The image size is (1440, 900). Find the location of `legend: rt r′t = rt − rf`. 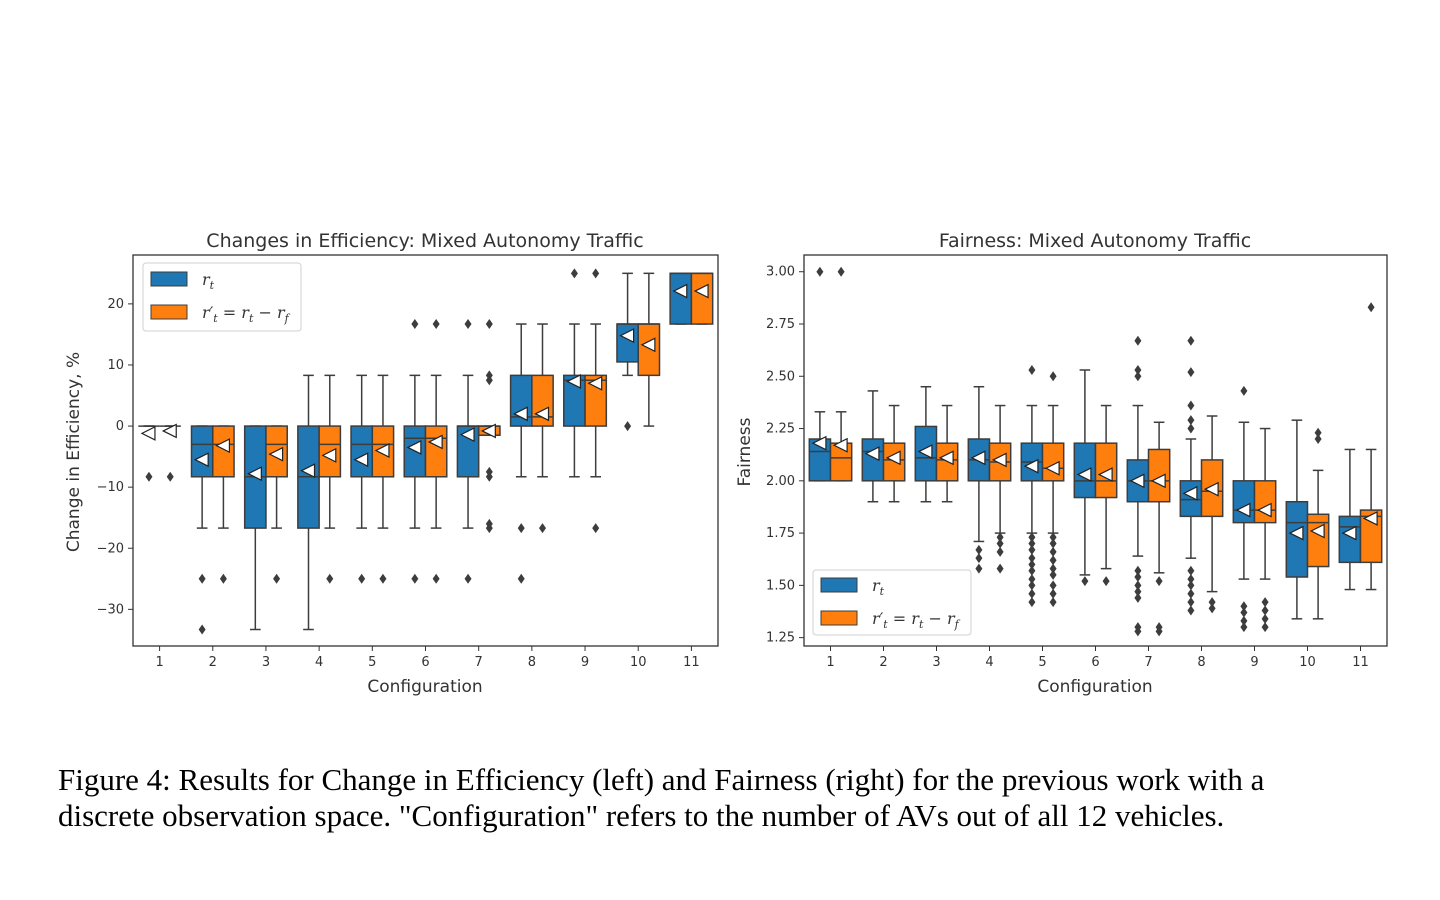

legend: rt r′t = rt − rf is located at coordinates (892, 602).